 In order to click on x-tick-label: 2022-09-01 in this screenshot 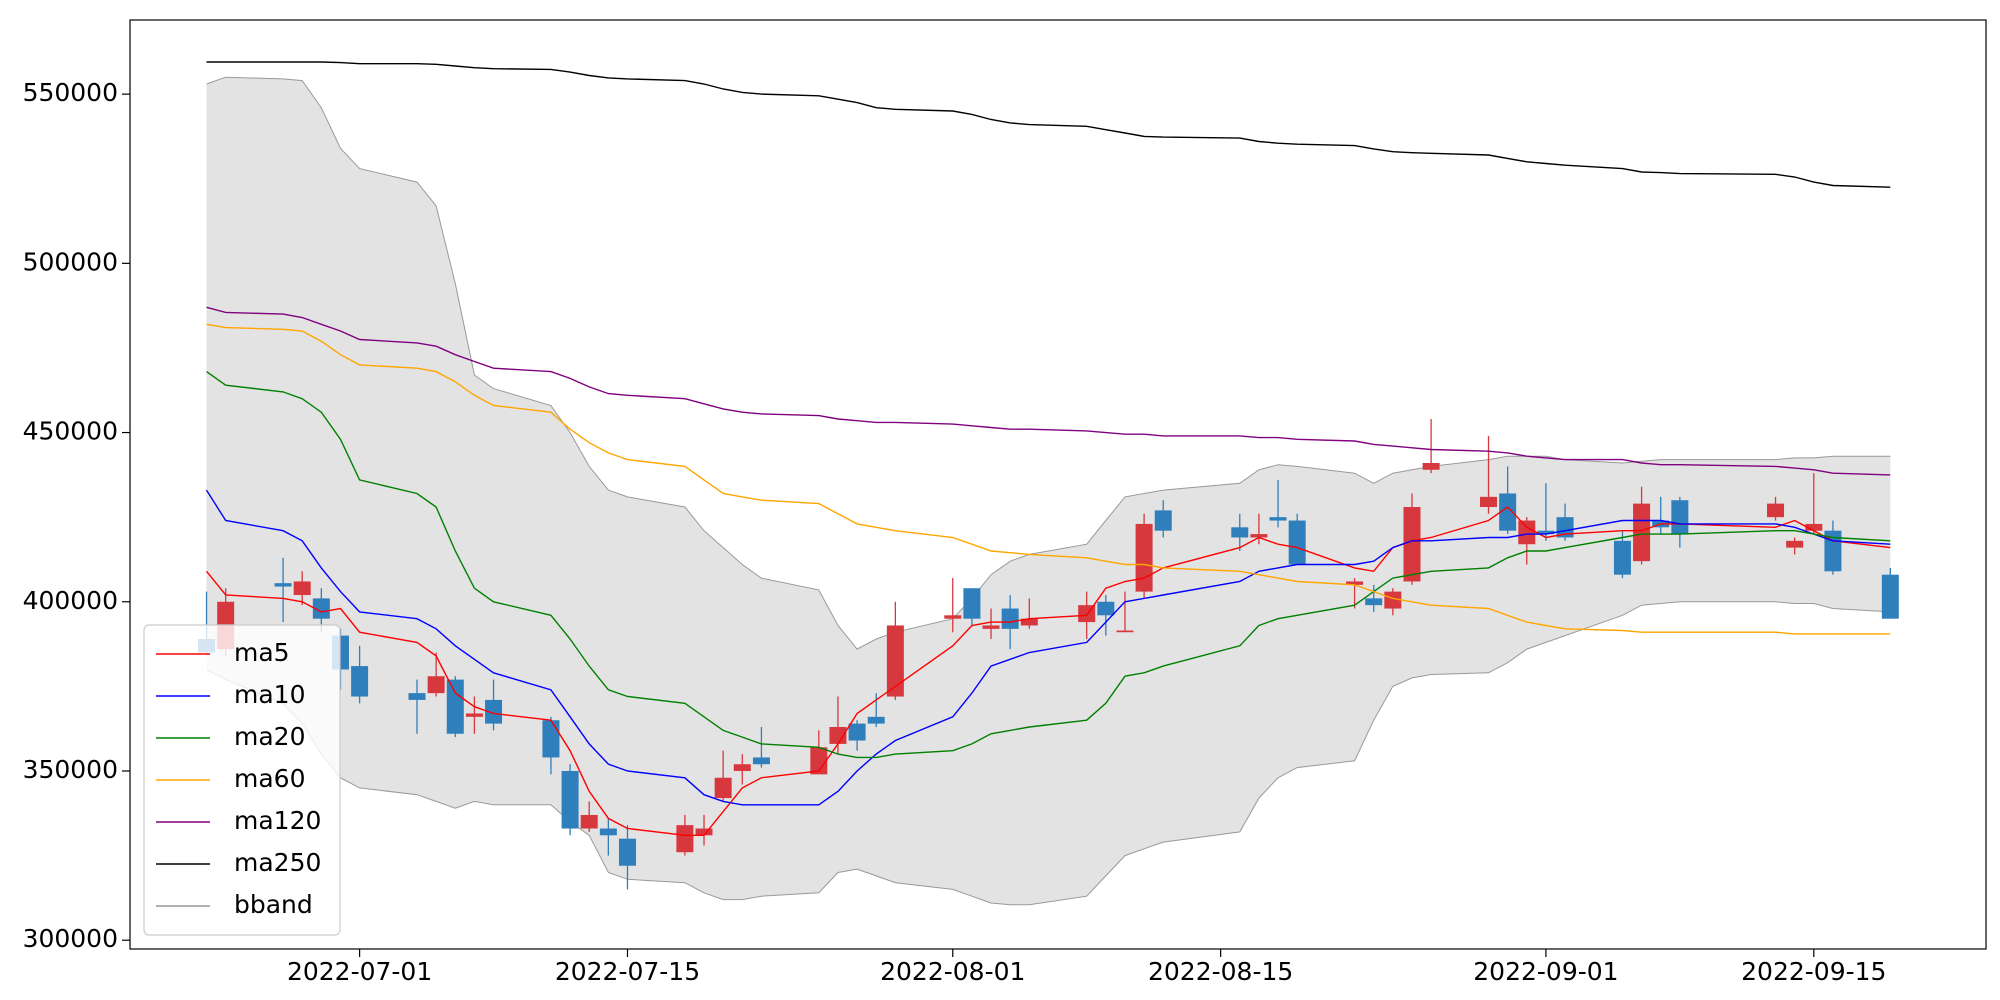, I will do `click(1545, 971)`.